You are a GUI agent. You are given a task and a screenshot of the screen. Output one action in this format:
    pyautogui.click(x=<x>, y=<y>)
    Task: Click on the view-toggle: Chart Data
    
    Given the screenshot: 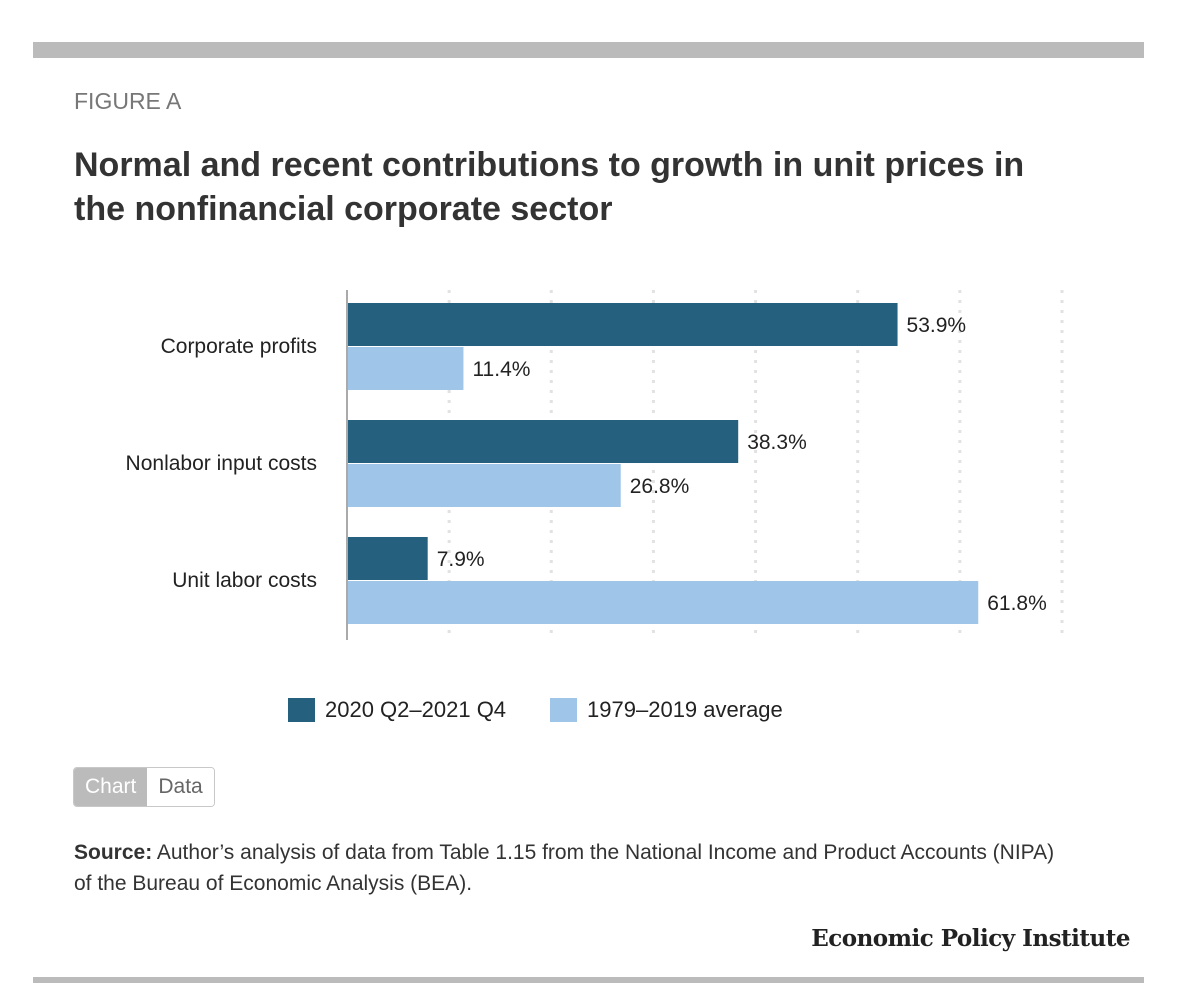 What is the action you would take?
    pyautogui.click(x=144, y=787)
    